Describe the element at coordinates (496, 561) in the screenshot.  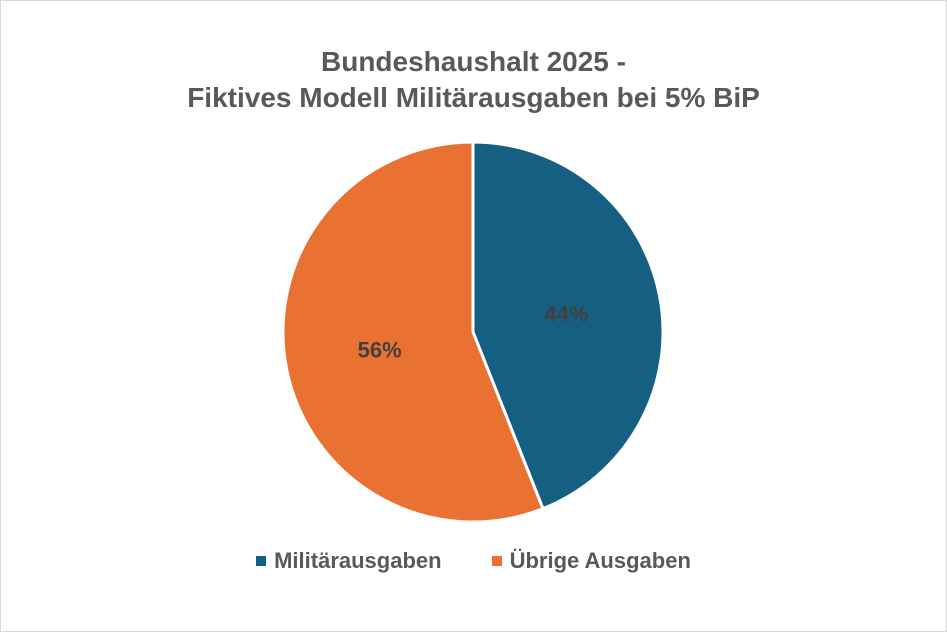
I see `legend-swatch-uebrige-ausgaben` at that location.